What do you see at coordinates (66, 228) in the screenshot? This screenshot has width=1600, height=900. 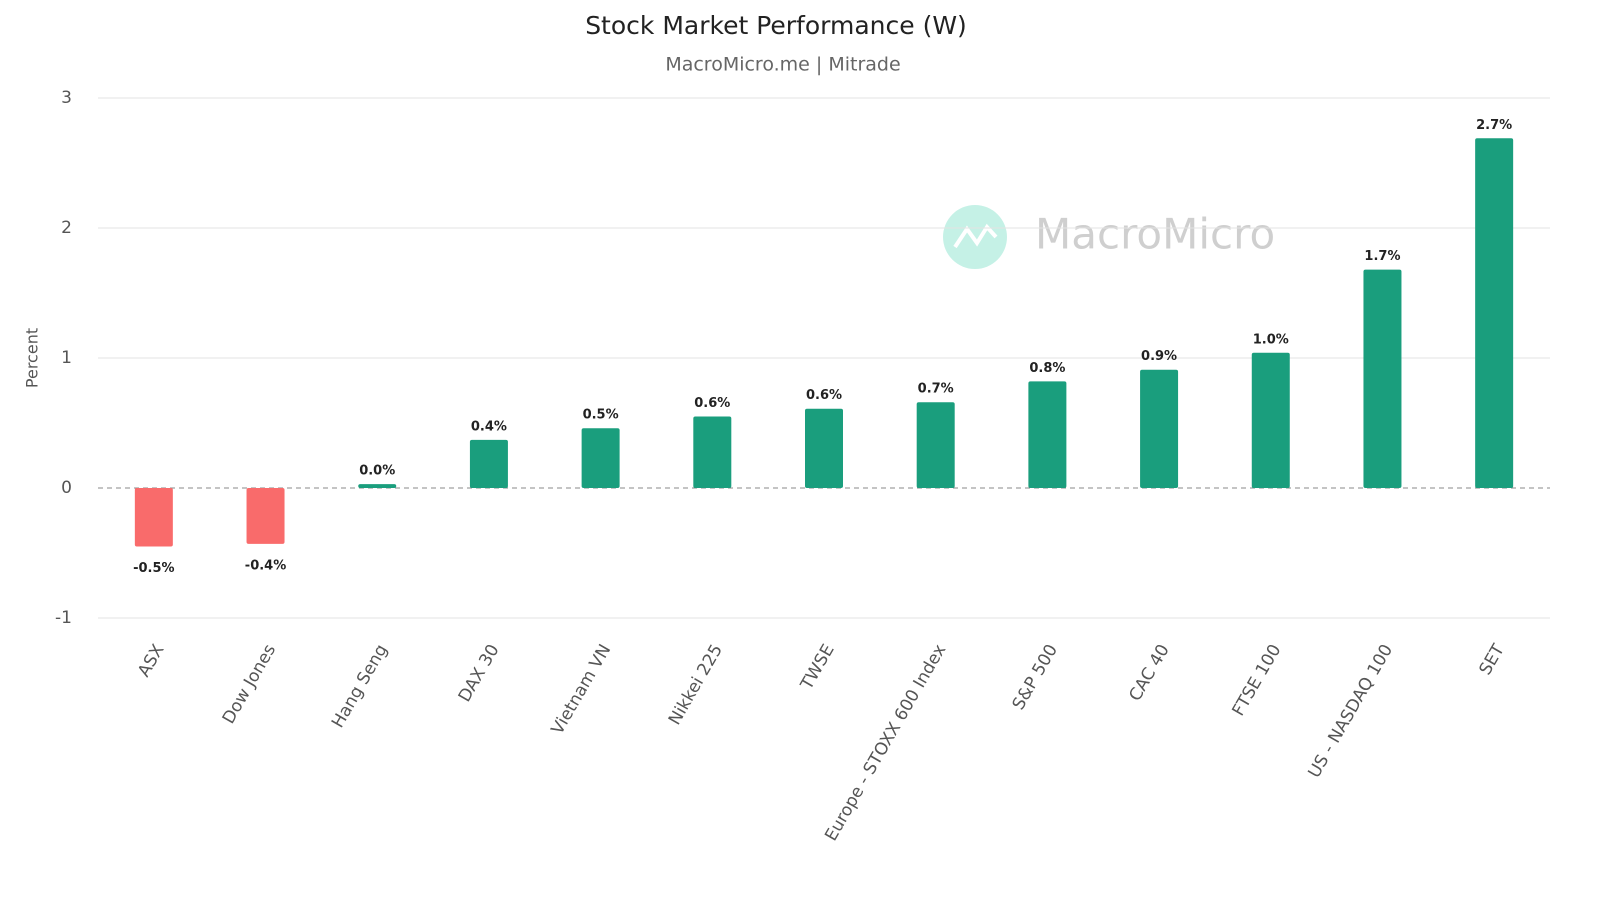 I see `y-tick-label: 2` at bounding box center [66, 228].